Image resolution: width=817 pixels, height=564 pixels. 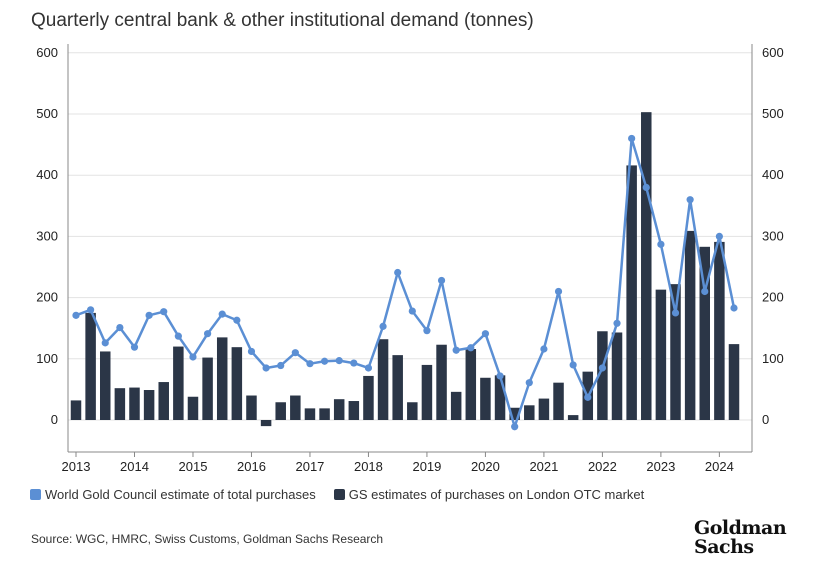 What do you see at coordinates (485, 466) in the screenshot?
I see `x-tick-label: 2020` at bounding box center [485, 466].